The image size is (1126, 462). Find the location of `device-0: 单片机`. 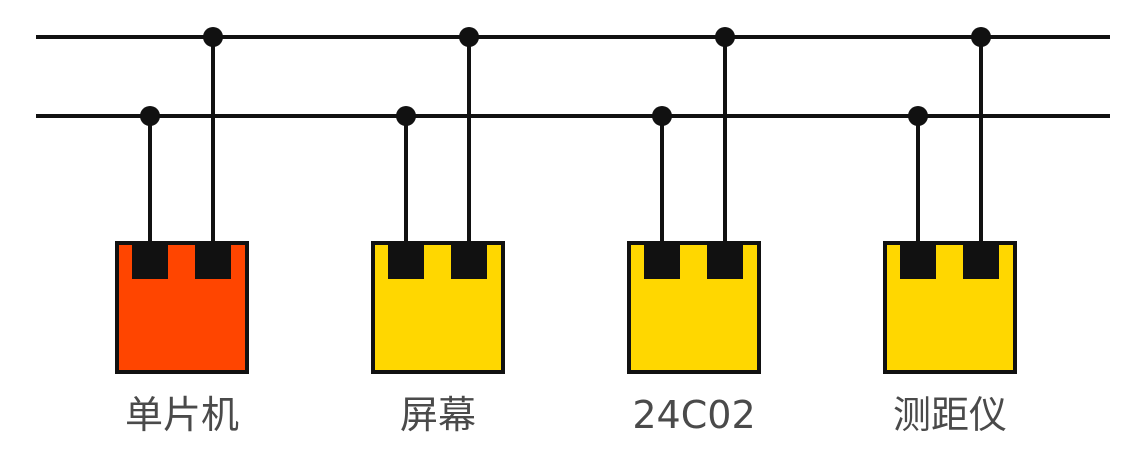

device-0: 单片机 is located at coordinates (182, 232).